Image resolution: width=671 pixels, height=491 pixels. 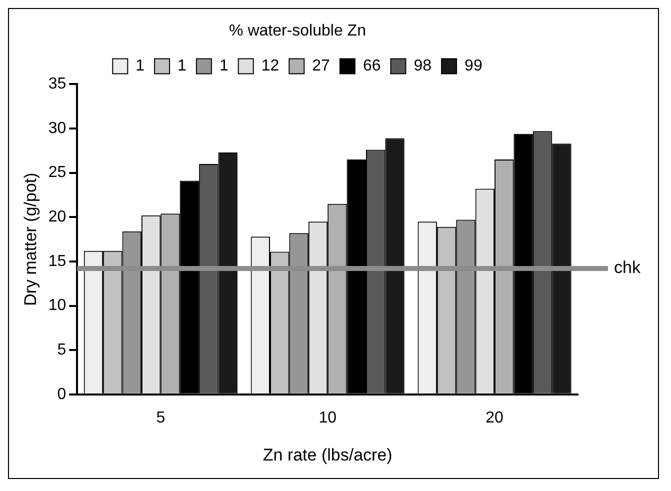 What do you see at coordinates (495, 417) in the screenshot?
I see `x-tick-label: 20` at bounding box center [495, 417].